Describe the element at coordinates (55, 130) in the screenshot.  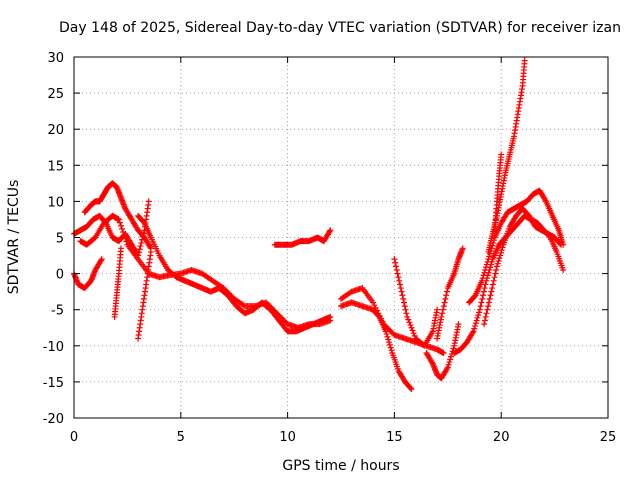
I see `y-tick-label: 20` at that location.